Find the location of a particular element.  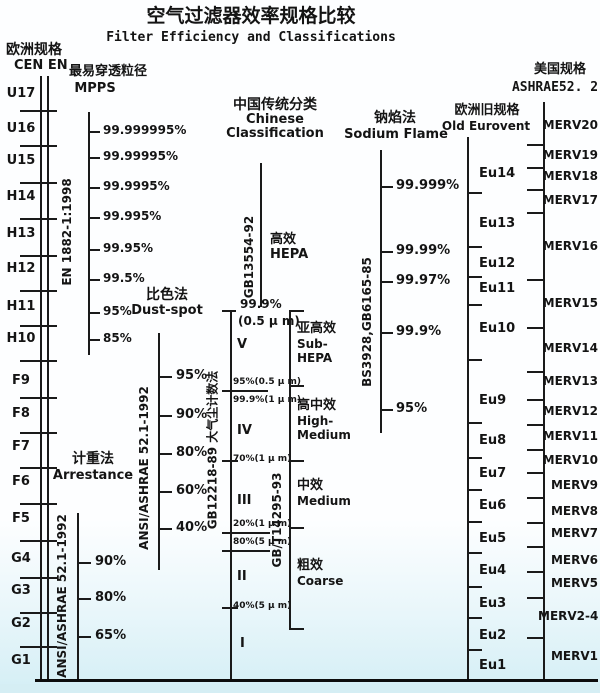

cen-class: F5 is located at coordinates (21, 518).